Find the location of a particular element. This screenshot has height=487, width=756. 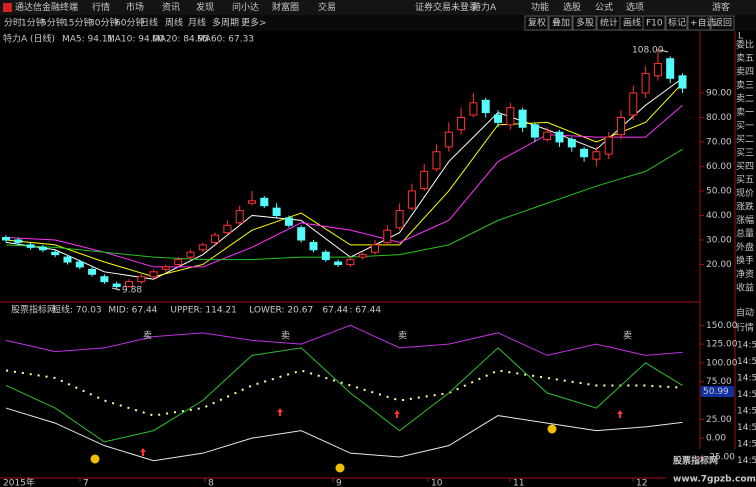

sidebar-corner: L is located at coordinates (740, 37).